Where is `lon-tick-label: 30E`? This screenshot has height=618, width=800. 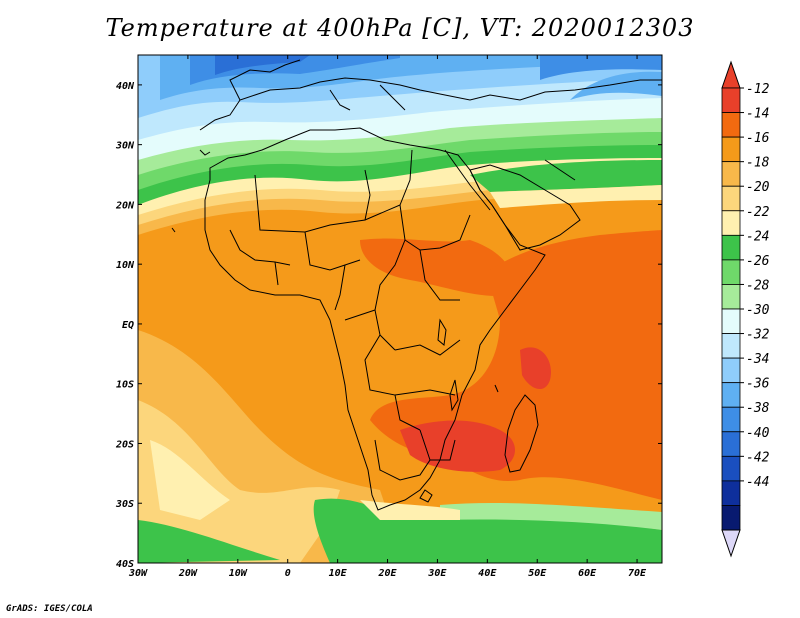 lon-tick-label: 30E is located at coordinates (437, 573).